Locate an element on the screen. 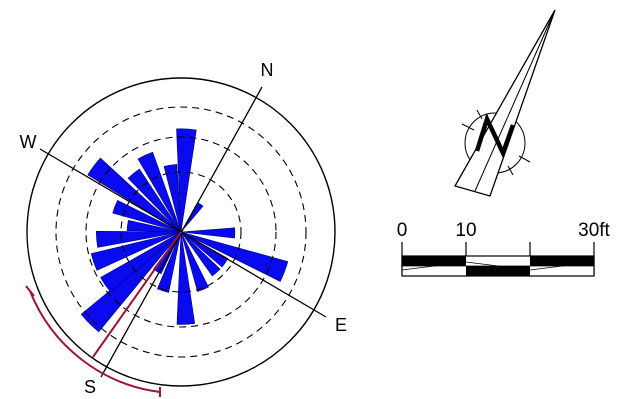 This screenshot has height=399, width=635. north-arrow-needle is located at coordinates (505, 103).